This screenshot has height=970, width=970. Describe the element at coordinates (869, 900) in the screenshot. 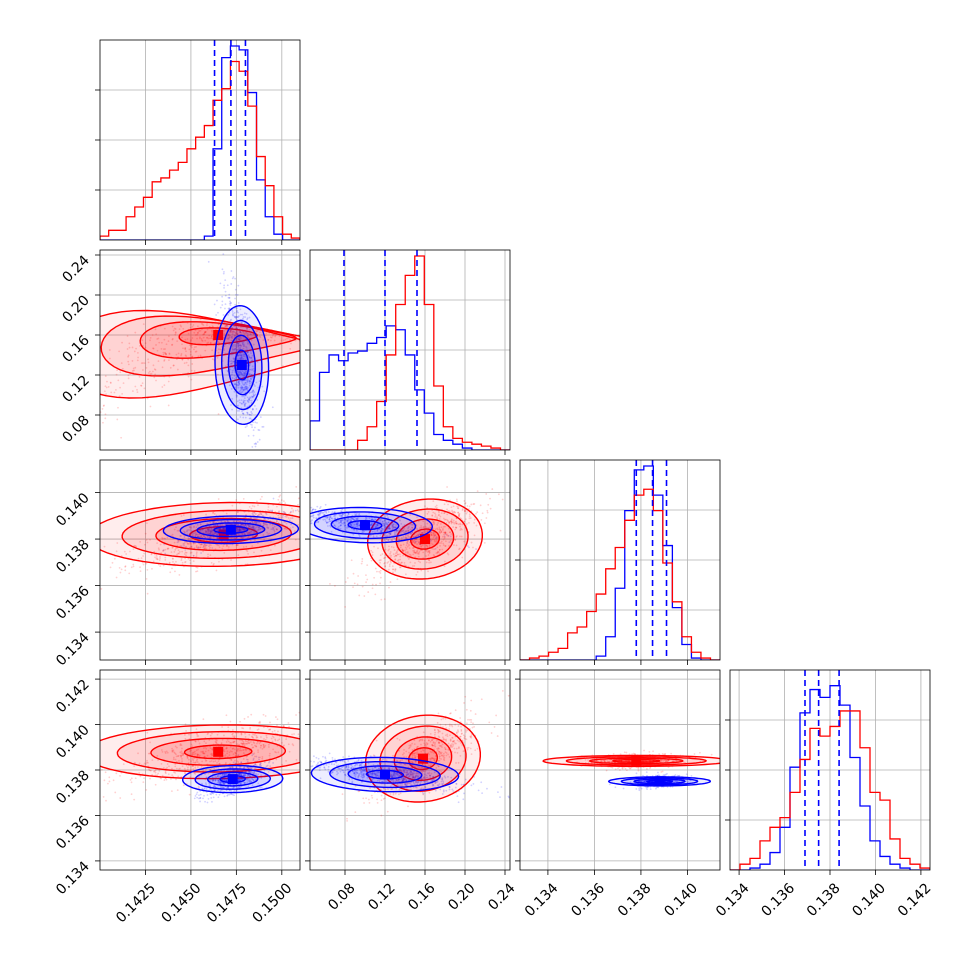

I see `x-tick-label: 0.140` at that location.